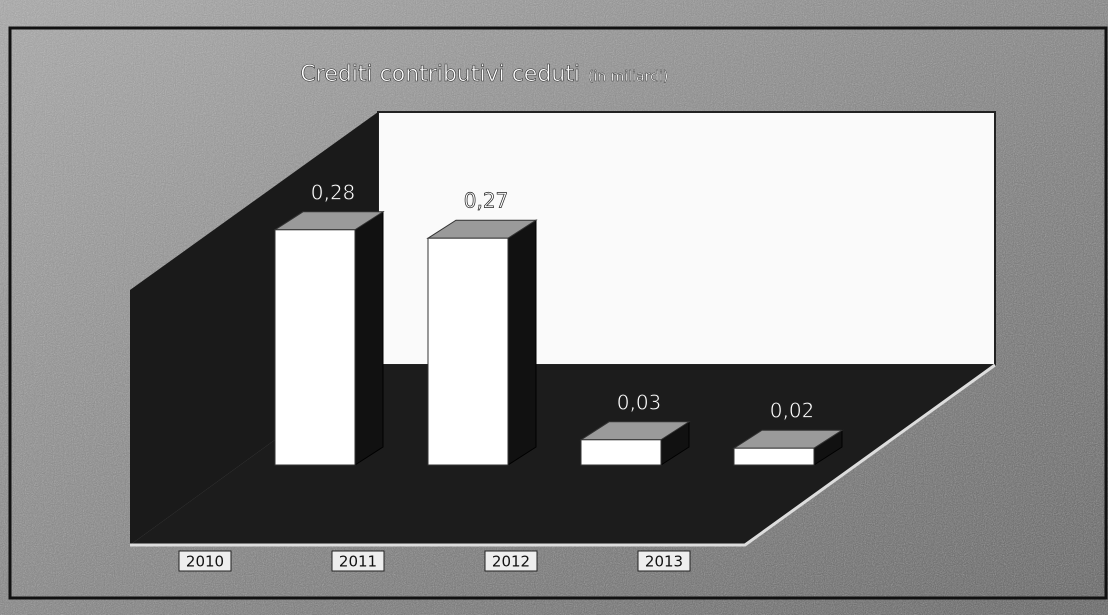 The width and height of the screenshot is (1108, 615). What do you see at coordinates (333, 192) in the screenshot?
I see `value-label: 0,28` at bounding box center [333, 192].